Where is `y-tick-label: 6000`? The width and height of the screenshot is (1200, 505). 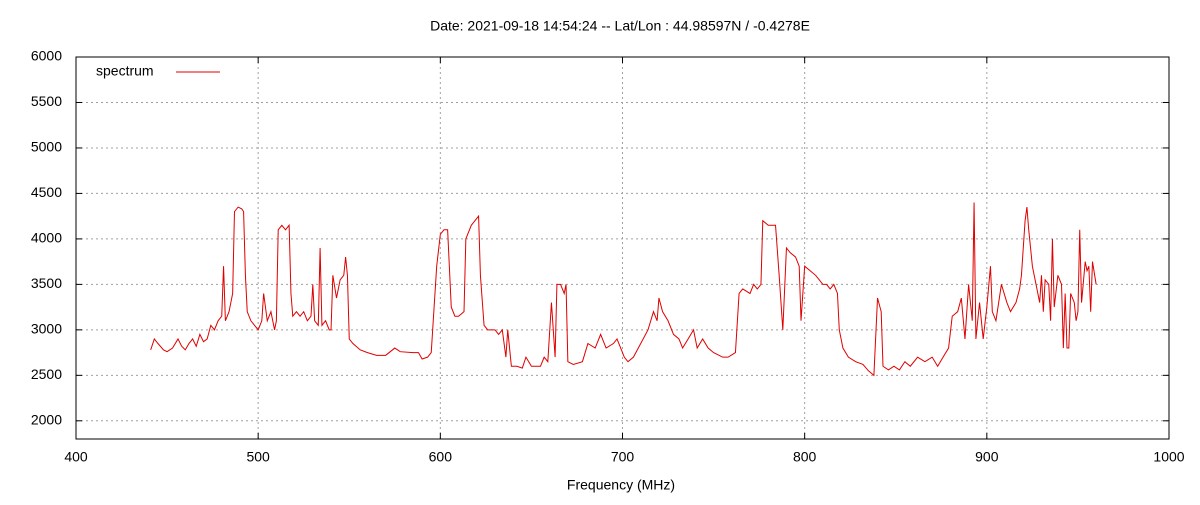
y-tick-label: 6000 is located at coordinates (46, 56).